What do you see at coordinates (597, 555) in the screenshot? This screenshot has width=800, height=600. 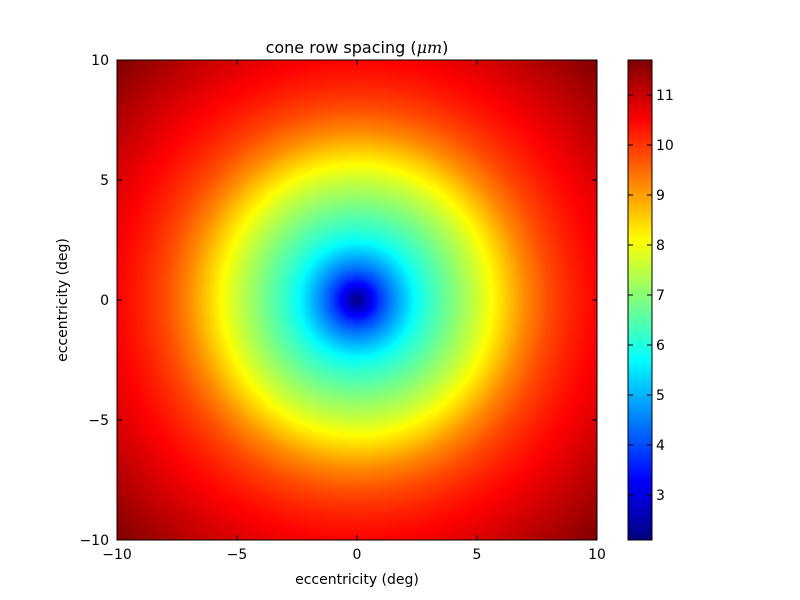 I see `x-tick-label: 10` at bounding box center [597, 555].